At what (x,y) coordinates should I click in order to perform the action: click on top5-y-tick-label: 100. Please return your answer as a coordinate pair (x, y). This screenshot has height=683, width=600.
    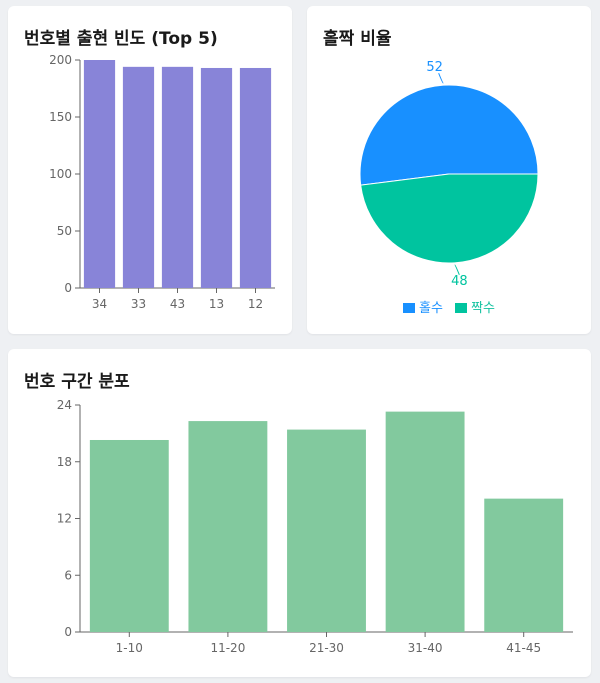
    Looking at the image, I should click on (60, 174).